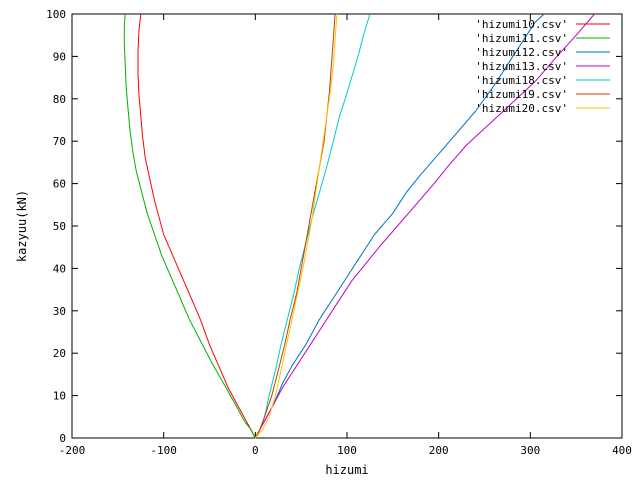 The image size is (640, 480). Describe the element at coordinates (521, 66) in the screenshot. I see `legend-label: 'hizumi13.csv'` at that location.